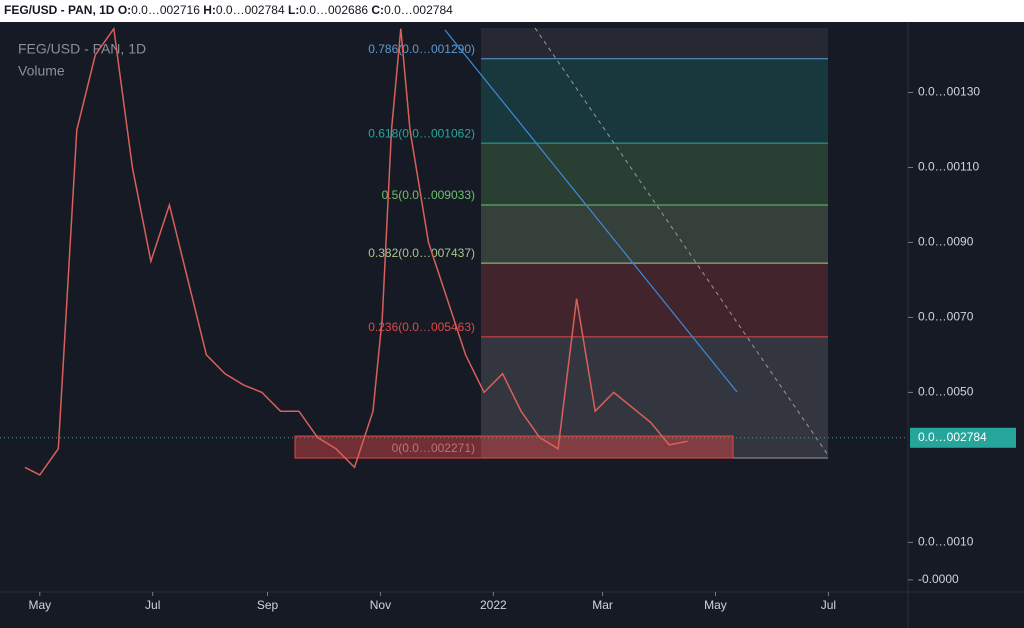 The width and height of the screenshot is (1024, 628). What do you see at coordinates (41, 71) in the screenshot?
I see `legend-volume: Volume` at bounding box center [41, 71].